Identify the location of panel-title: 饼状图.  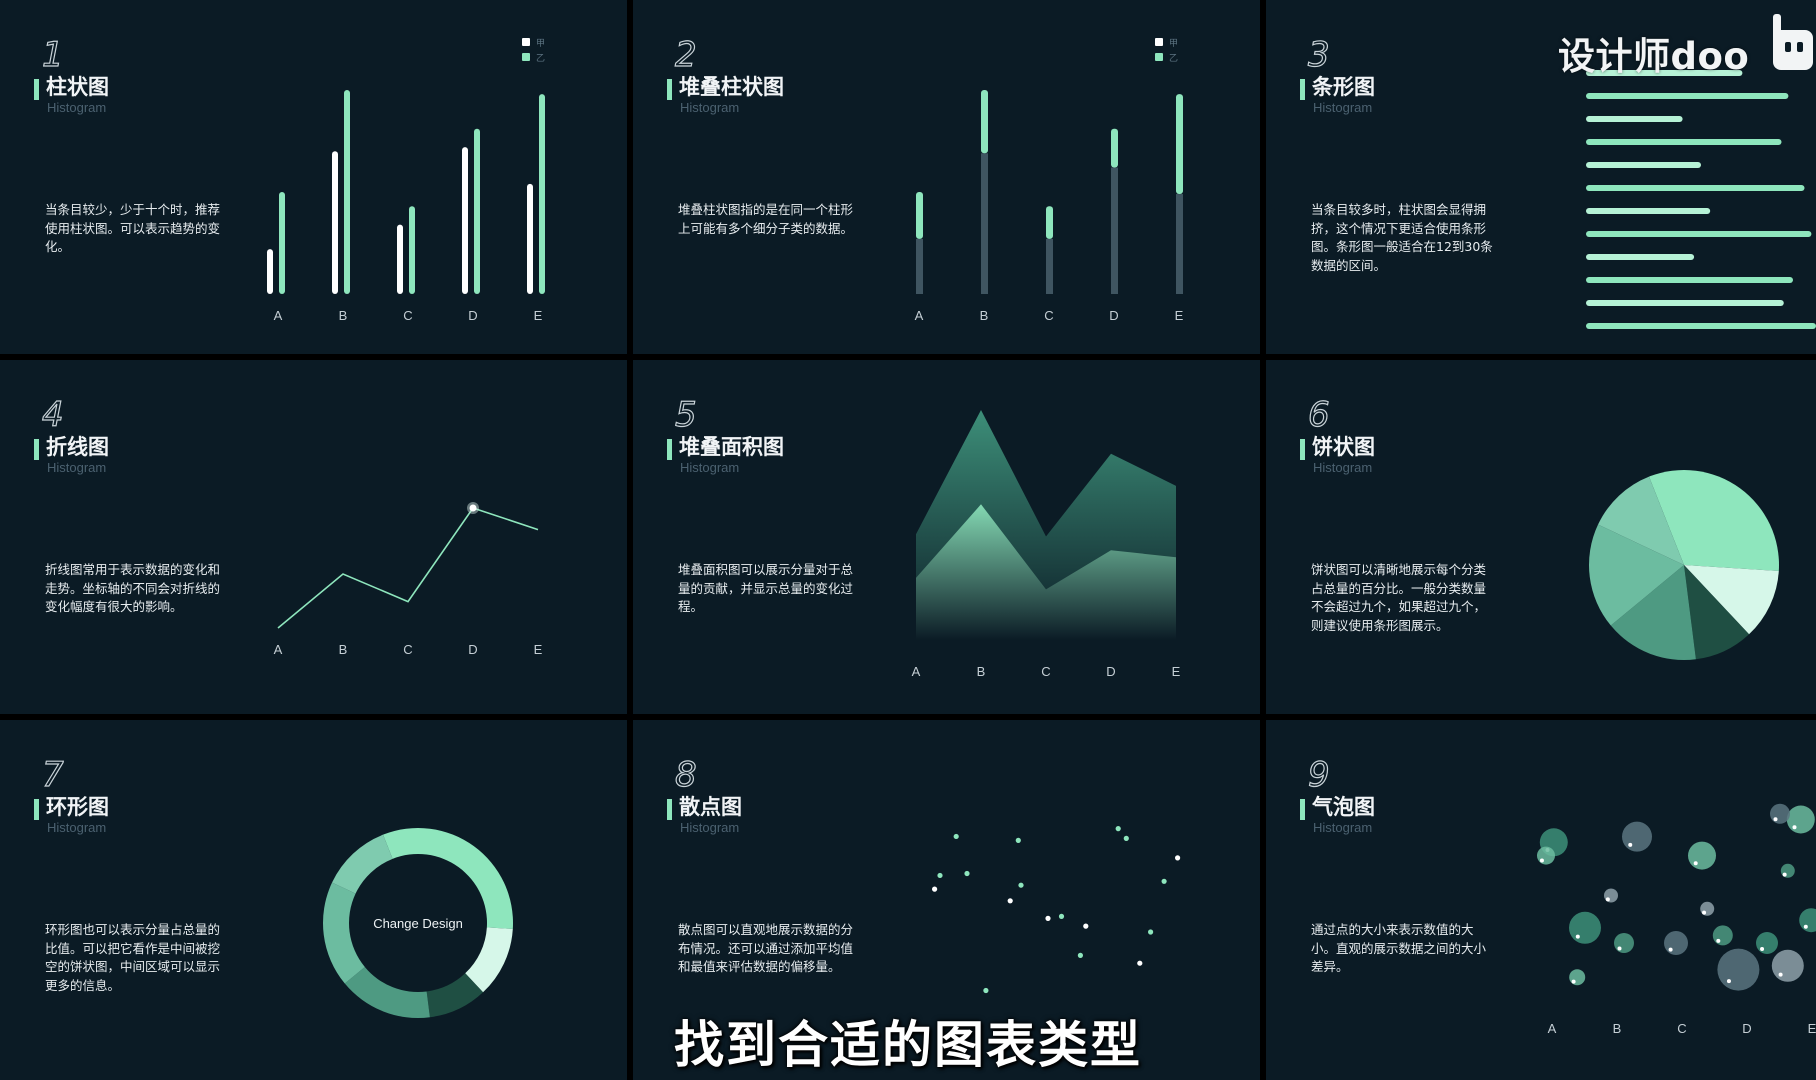
(1343, 447).